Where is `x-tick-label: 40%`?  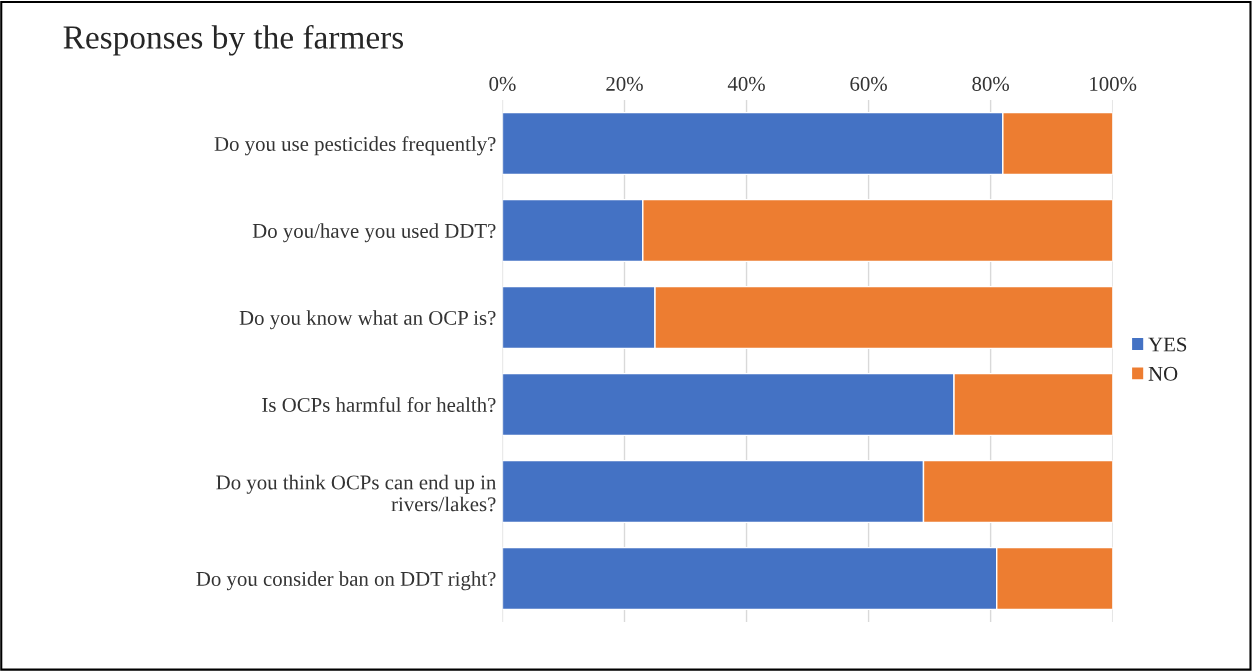 x-tick-label: 40% is located at coordinates (746, 83).